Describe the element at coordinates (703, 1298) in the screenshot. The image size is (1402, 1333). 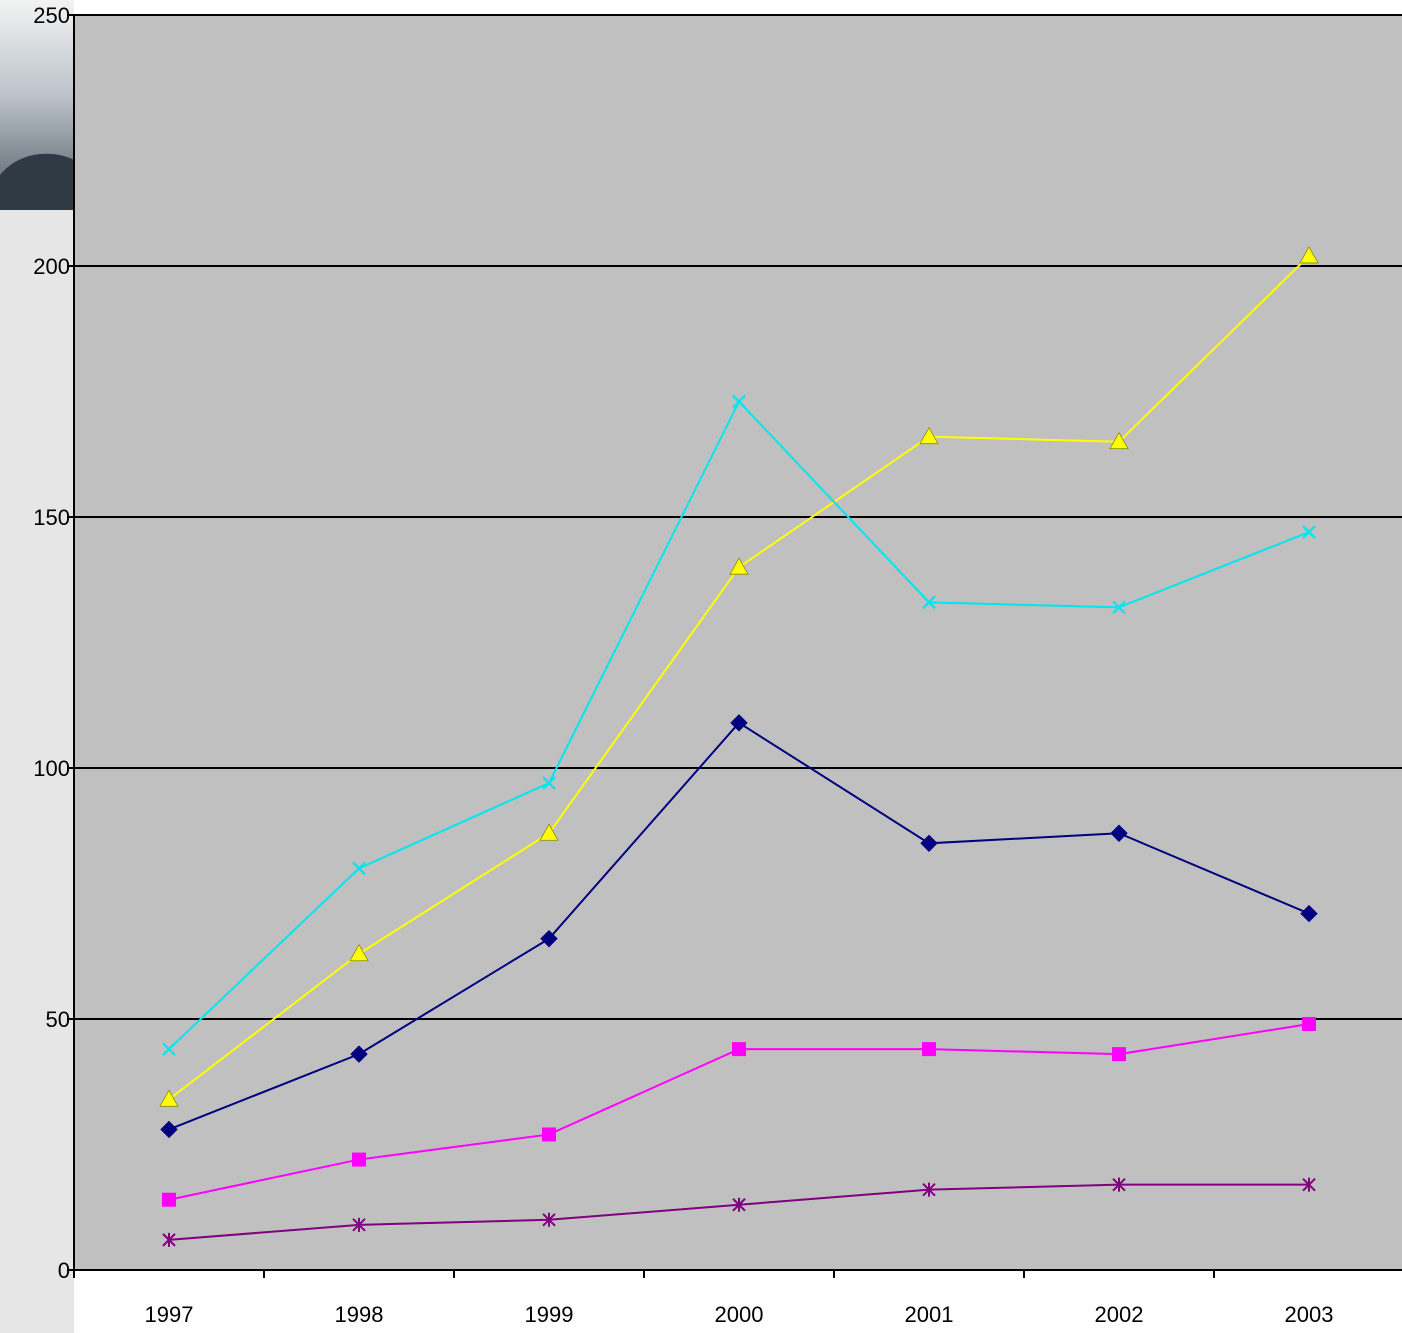
I see `x-axis-ticks: 1997 1998 1999 2000 2001 2002 2003` at that location.